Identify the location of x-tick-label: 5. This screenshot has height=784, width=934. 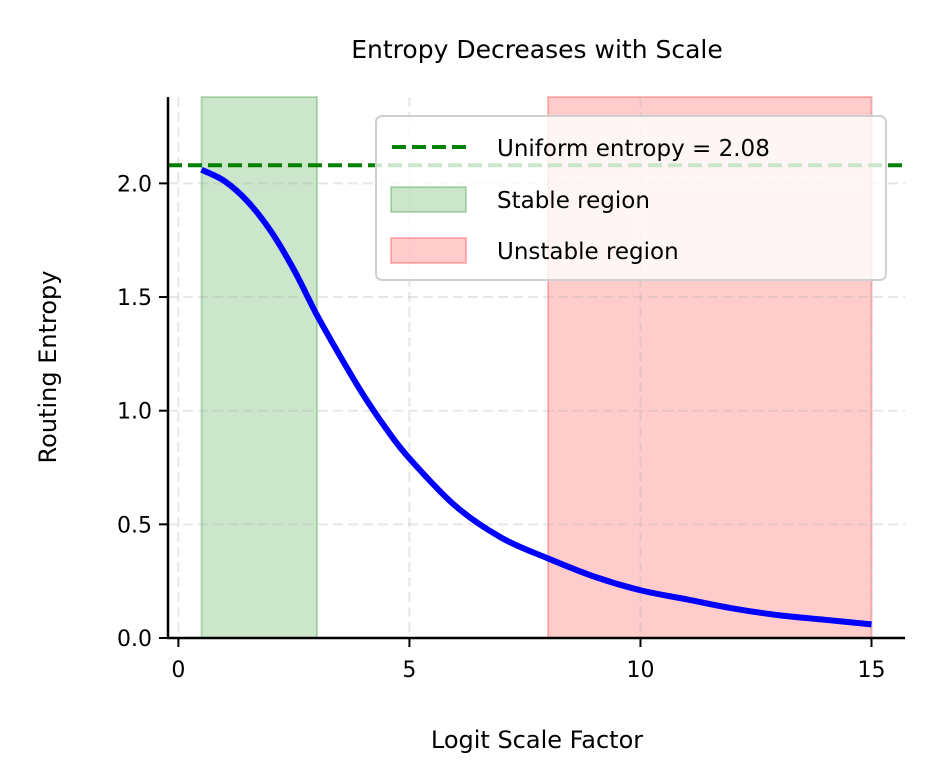
(409, 670).